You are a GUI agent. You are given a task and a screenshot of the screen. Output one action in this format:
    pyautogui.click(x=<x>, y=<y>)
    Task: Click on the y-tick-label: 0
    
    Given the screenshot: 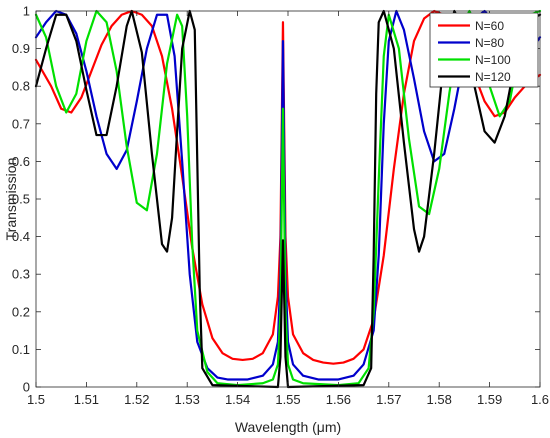 What is the action you would take?
    pyautogui.click(x=26, y=387)
    